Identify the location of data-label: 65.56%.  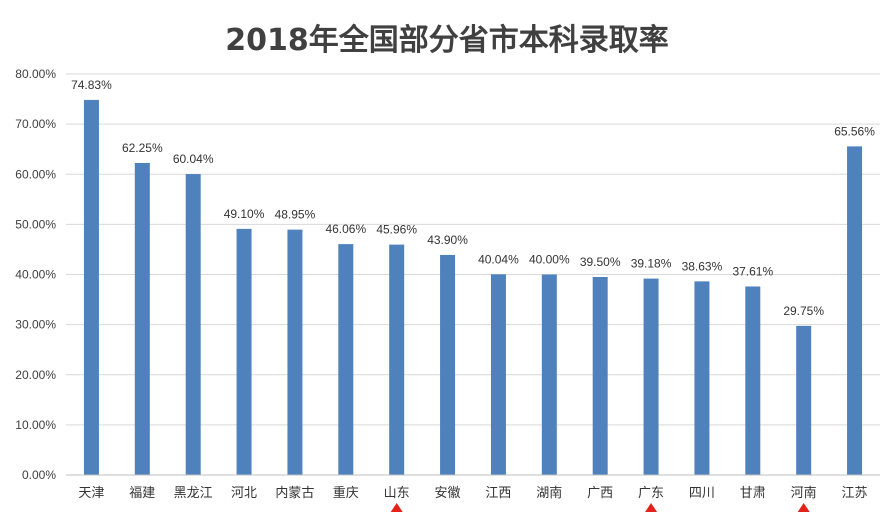
(854, 131).